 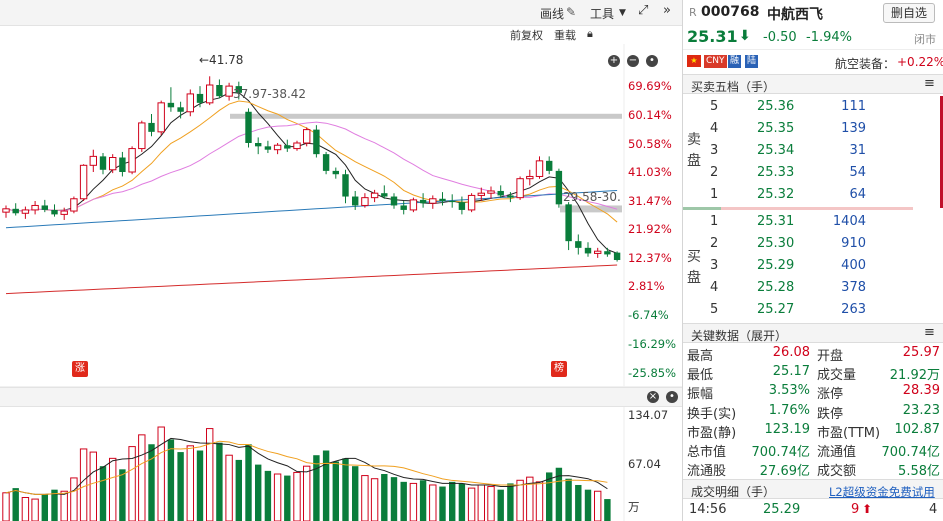 What do you see at coordinates (813, 151) in the screenshot?
I see `ask-level-row: 3 25.34 31` at bounding box center [813, 151].